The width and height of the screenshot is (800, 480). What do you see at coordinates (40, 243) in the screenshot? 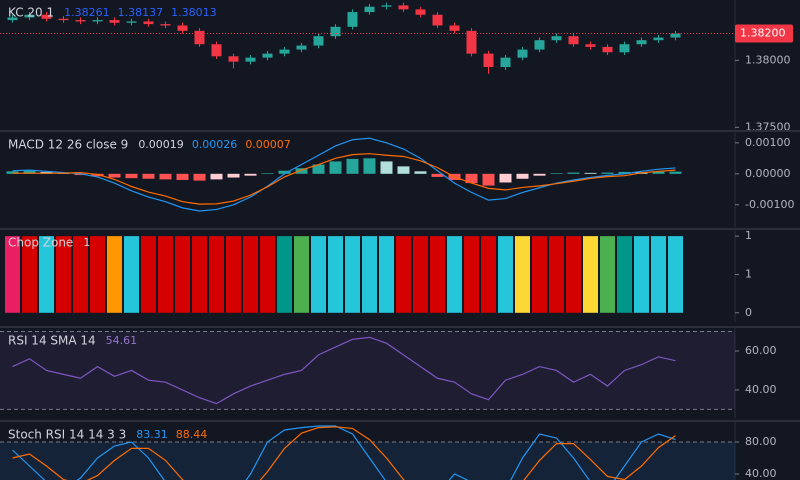
I see `legend-title: Chop Zone` at bounding box center [40, 243].